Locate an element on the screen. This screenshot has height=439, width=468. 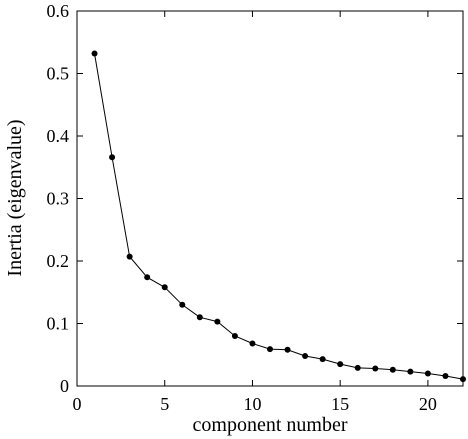
y-axis-tick-labels: 0 0.1 0.2 0.3 0.4 0.5 0.6 is located at coordinates (58, 198).